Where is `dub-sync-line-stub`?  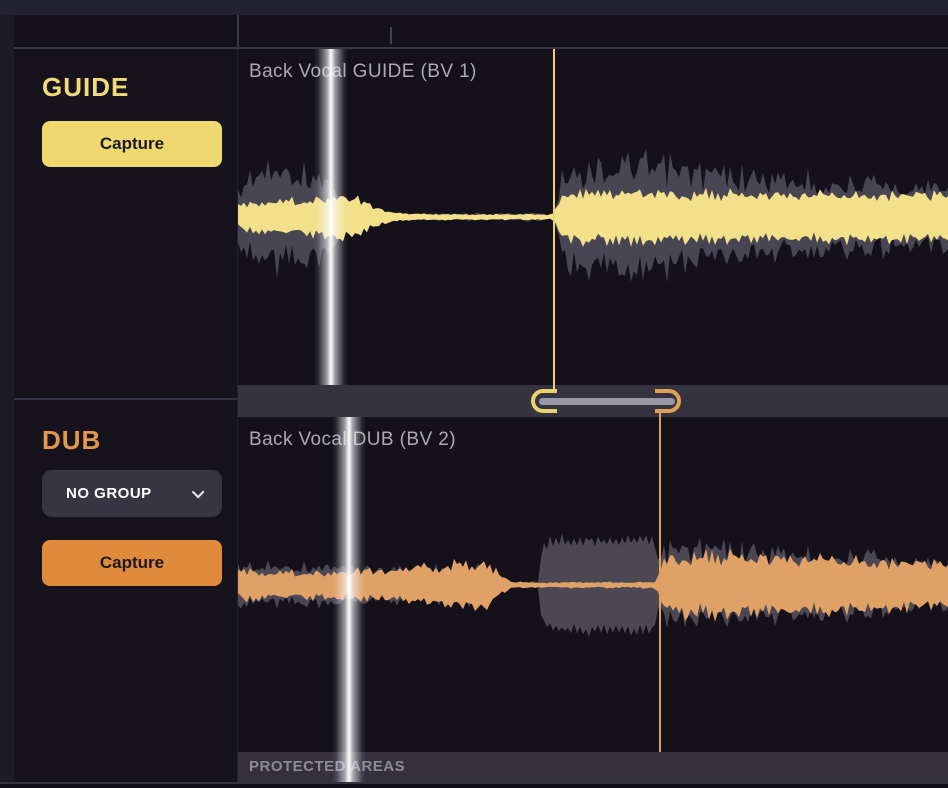
dub-sync-line-stub is located at coordinates (660, 414).